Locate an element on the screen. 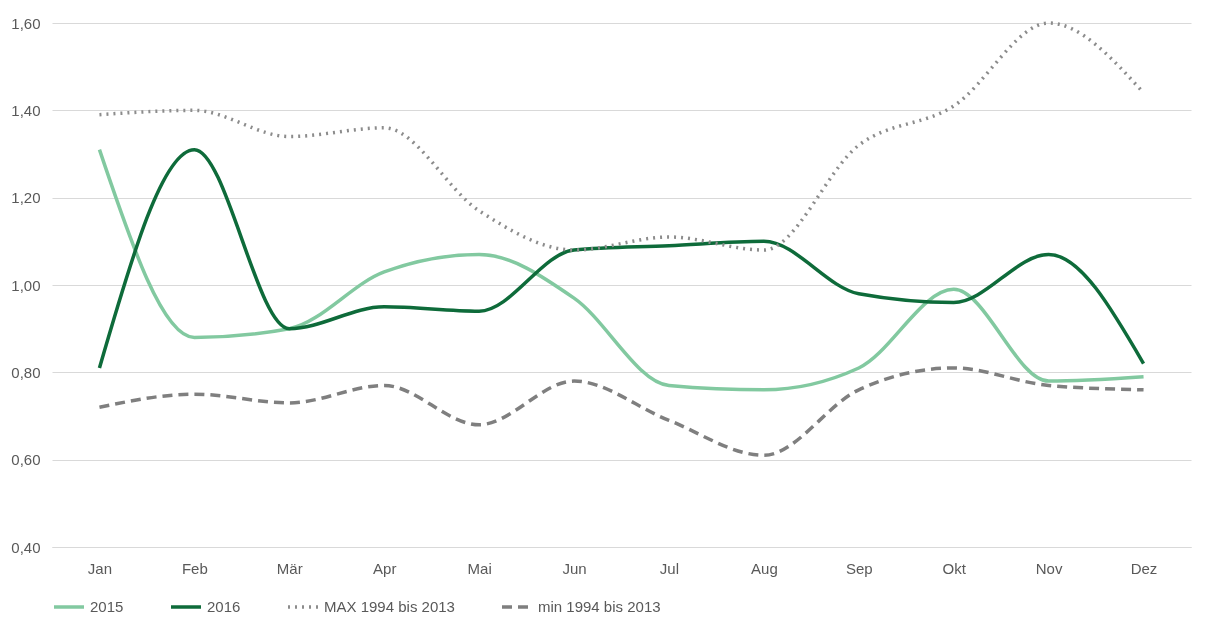  x-tick-label: Jan is located at coordinates (100, 568).